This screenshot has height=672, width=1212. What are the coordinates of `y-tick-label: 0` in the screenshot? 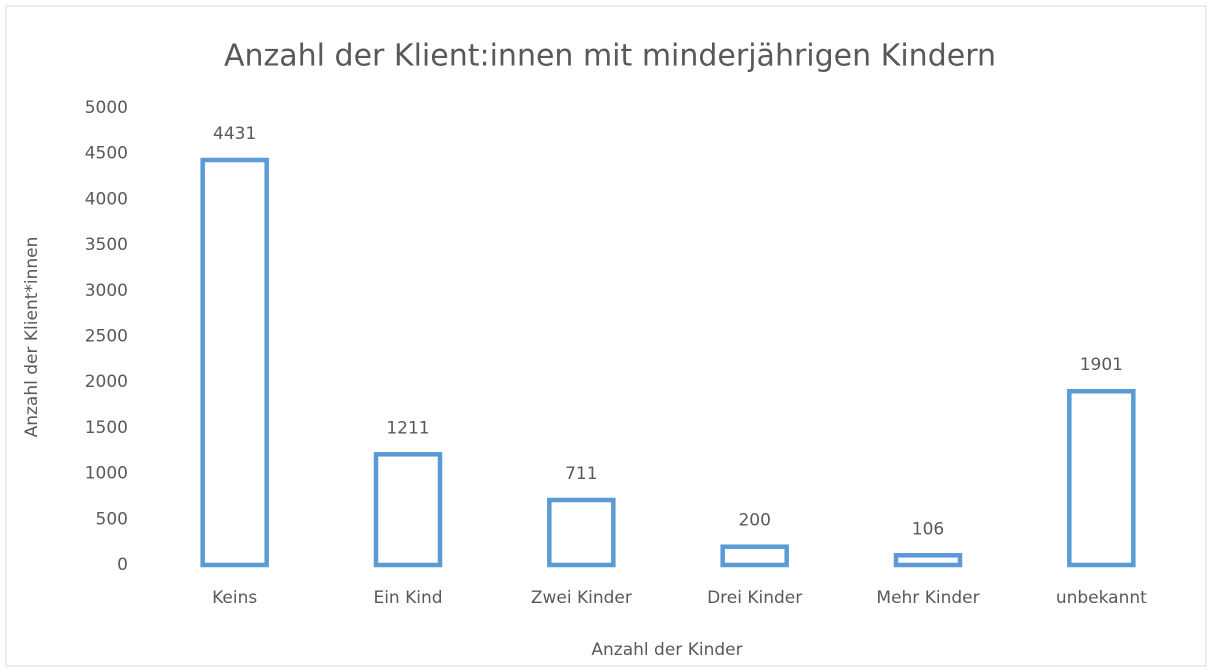 It's located at (122, 565).